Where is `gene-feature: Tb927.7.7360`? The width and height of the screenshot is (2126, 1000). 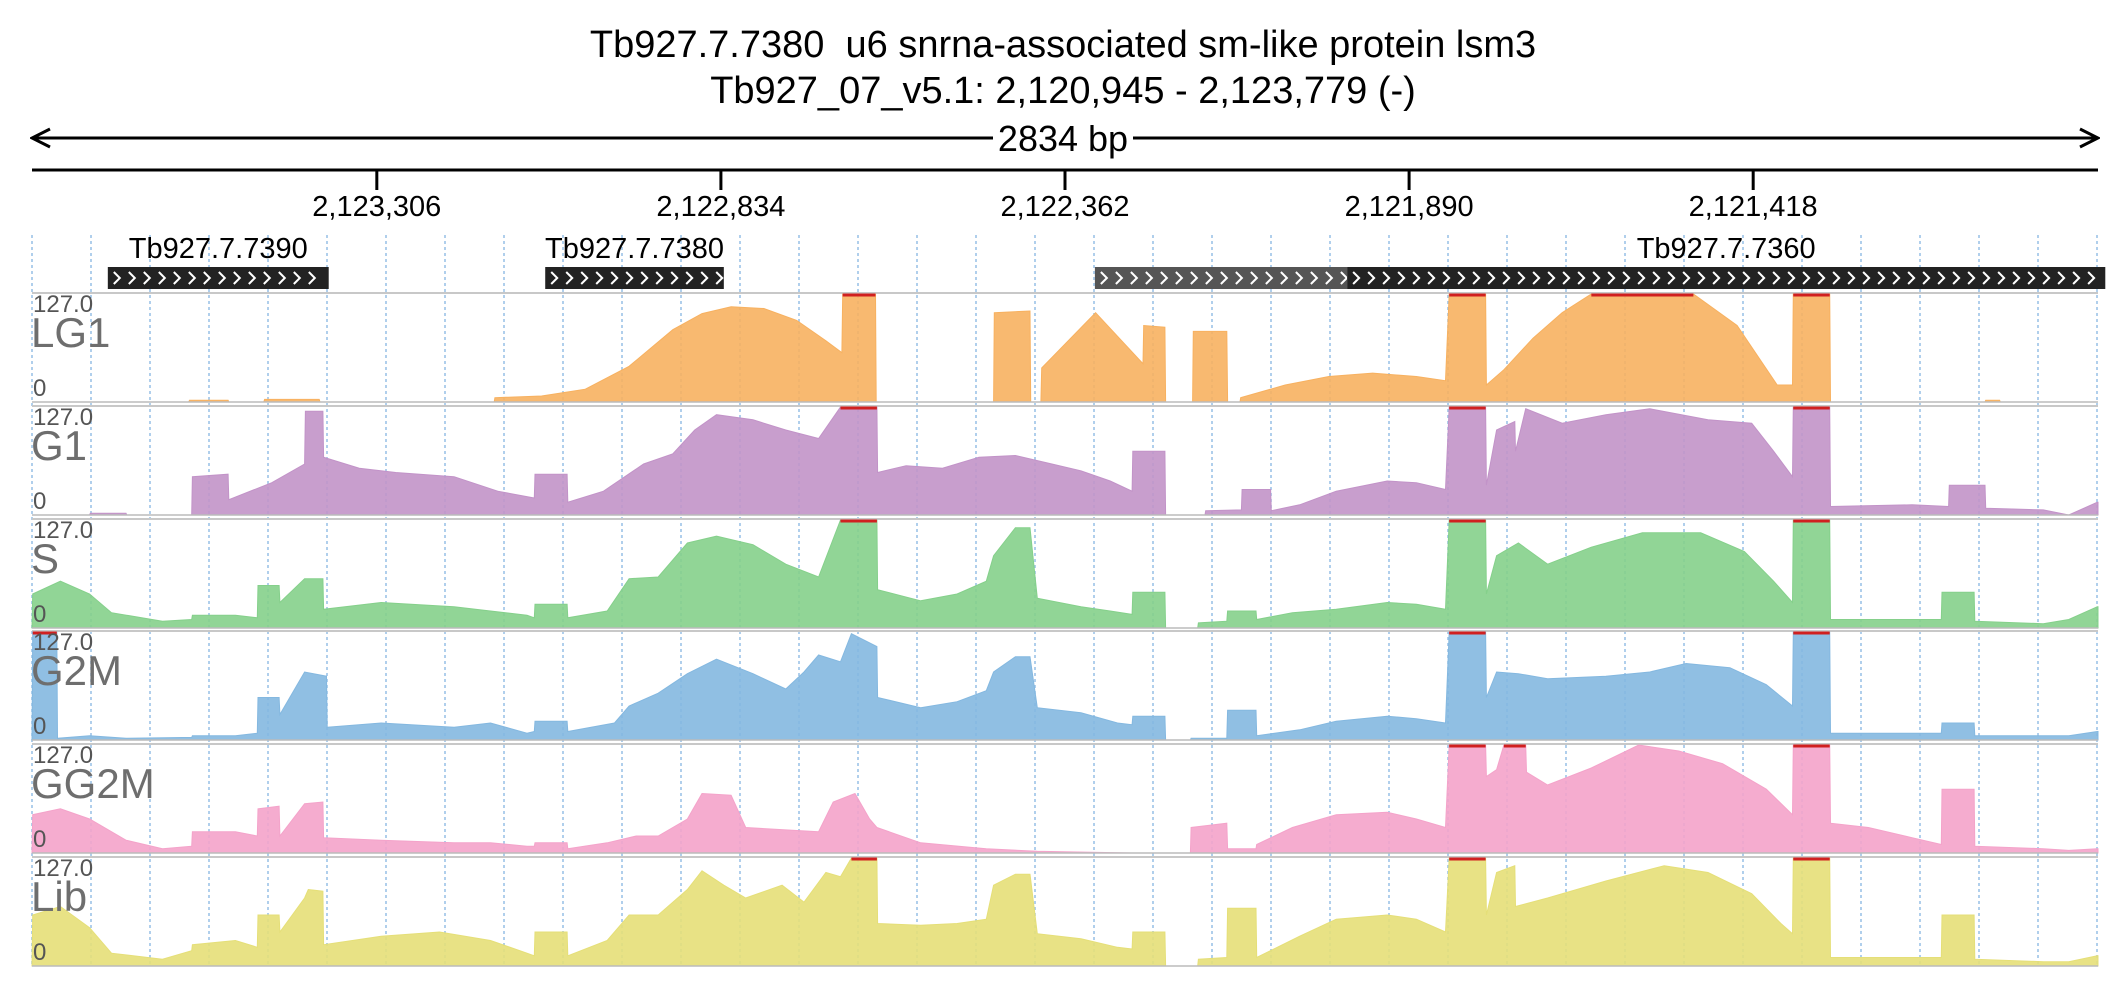
gene-feature: Tb927.7.7360 is located at coordinates (1726, 261).